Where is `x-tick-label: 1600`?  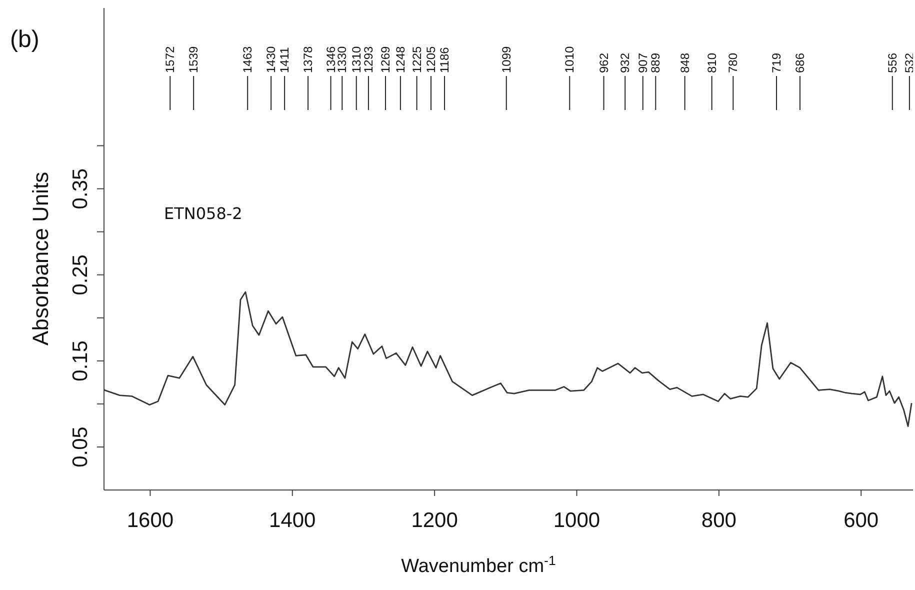 x-tick-label: 1600 is located at coordinates (150, 520).